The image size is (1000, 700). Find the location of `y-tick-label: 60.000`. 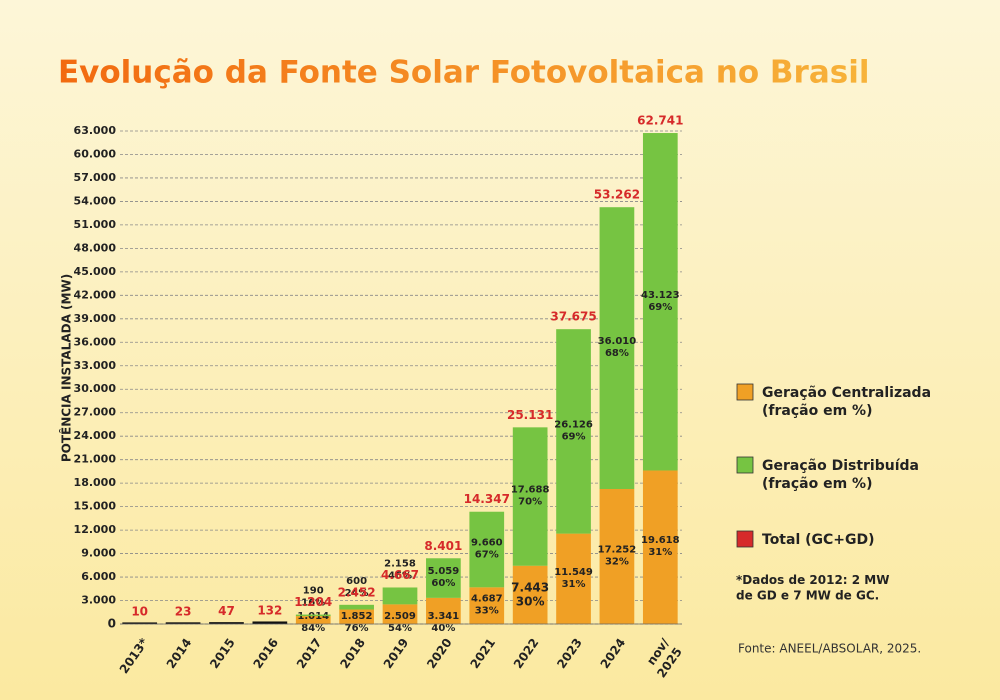

y-tick-label: 60.000 is located at coordinates (95, 153).